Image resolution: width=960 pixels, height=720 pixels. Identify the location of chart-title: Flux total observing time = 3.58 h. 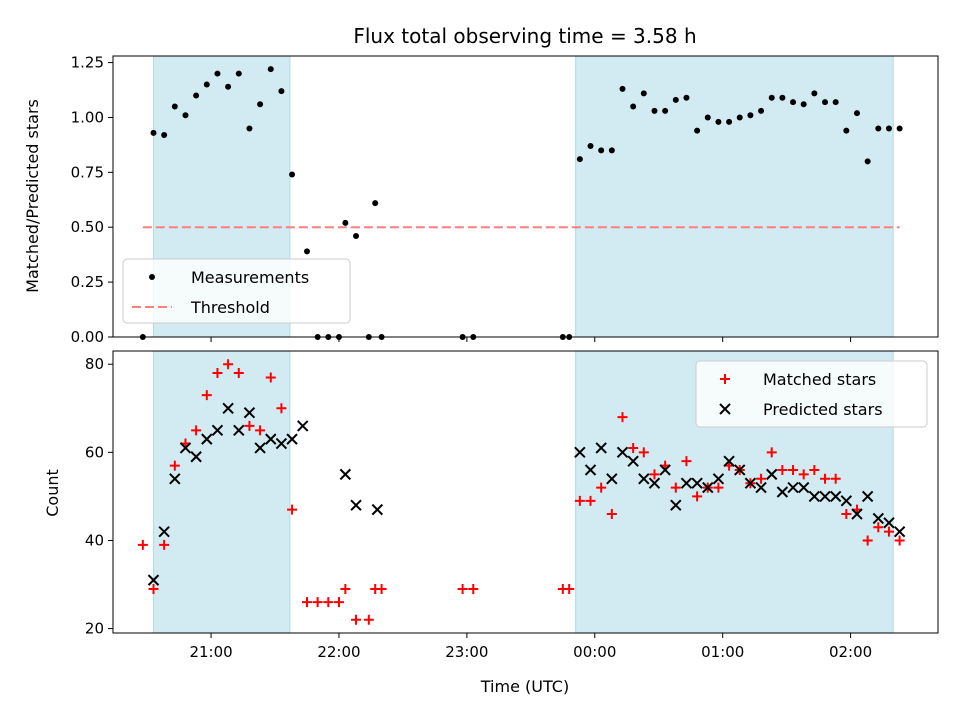
(524, 36).